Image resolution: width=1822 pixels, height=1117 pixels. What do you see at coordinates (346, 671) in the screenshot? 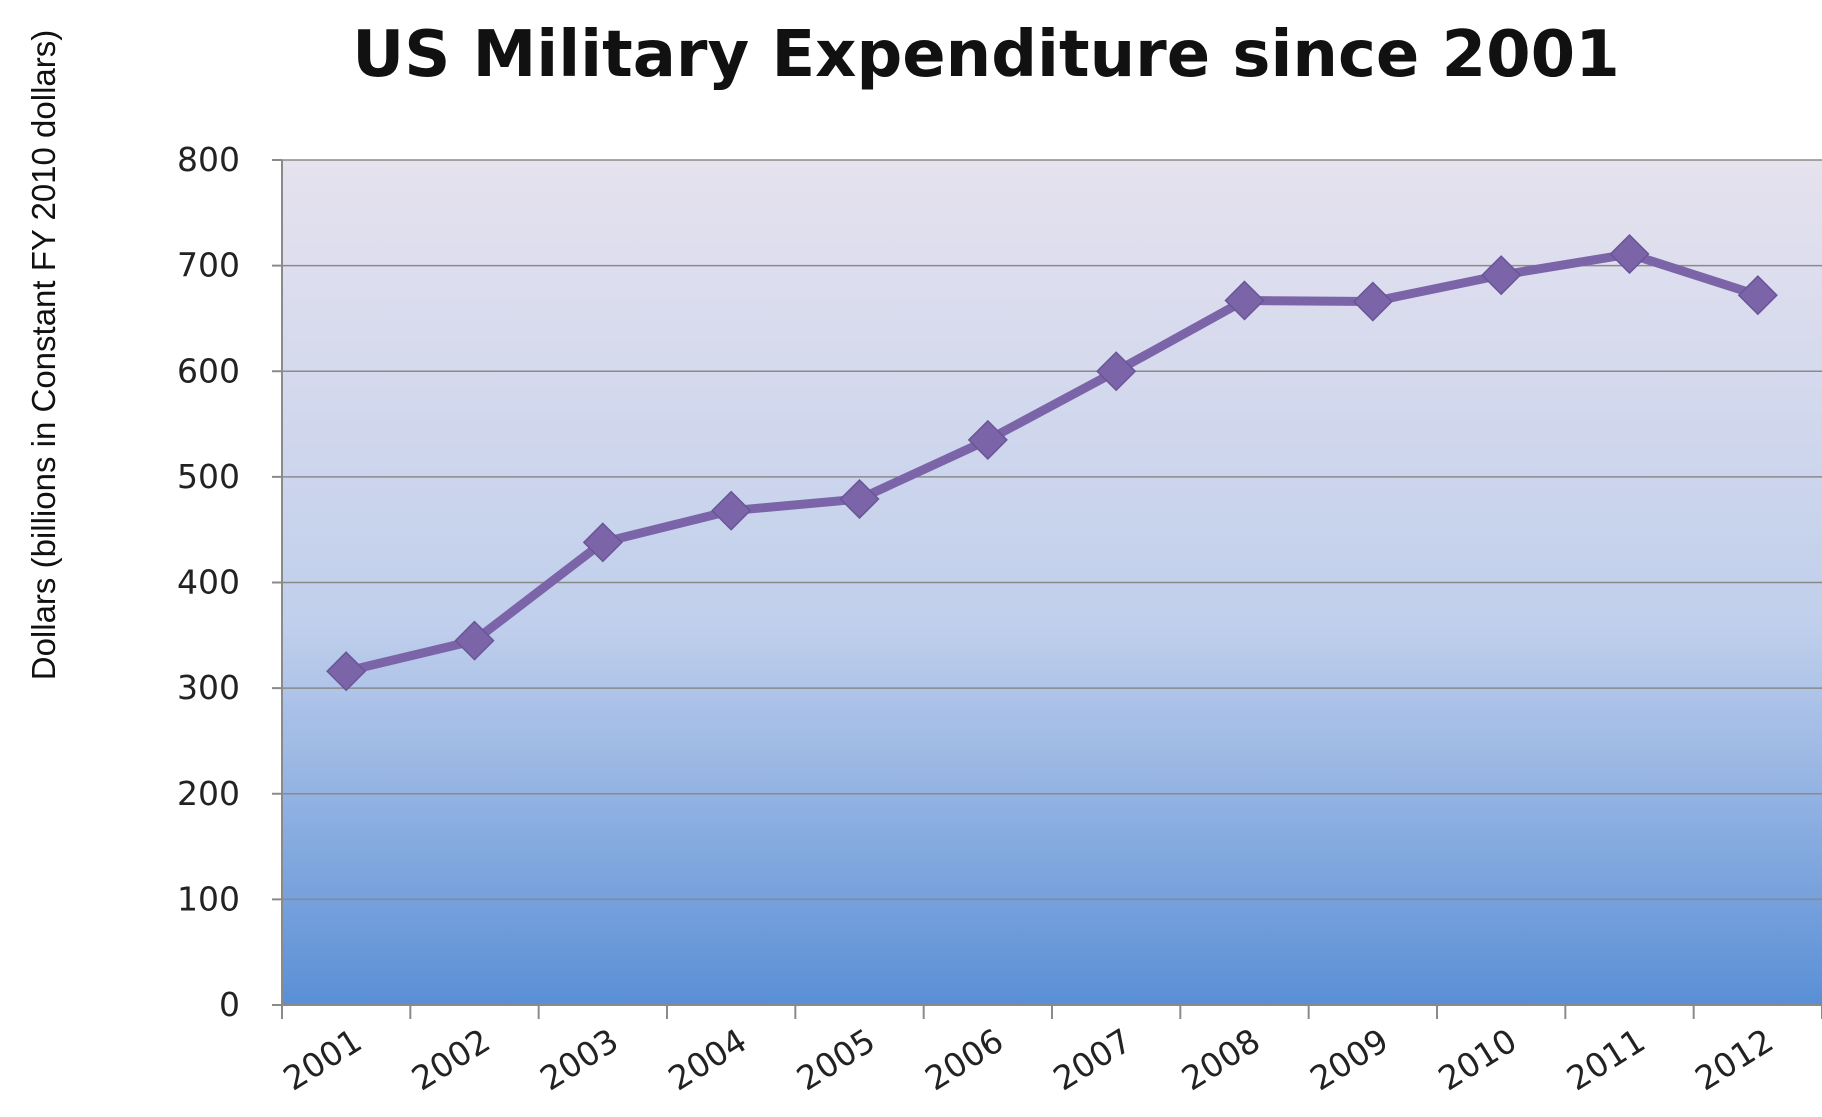
I see `data-point-2001` at bounding box center [346, 671].